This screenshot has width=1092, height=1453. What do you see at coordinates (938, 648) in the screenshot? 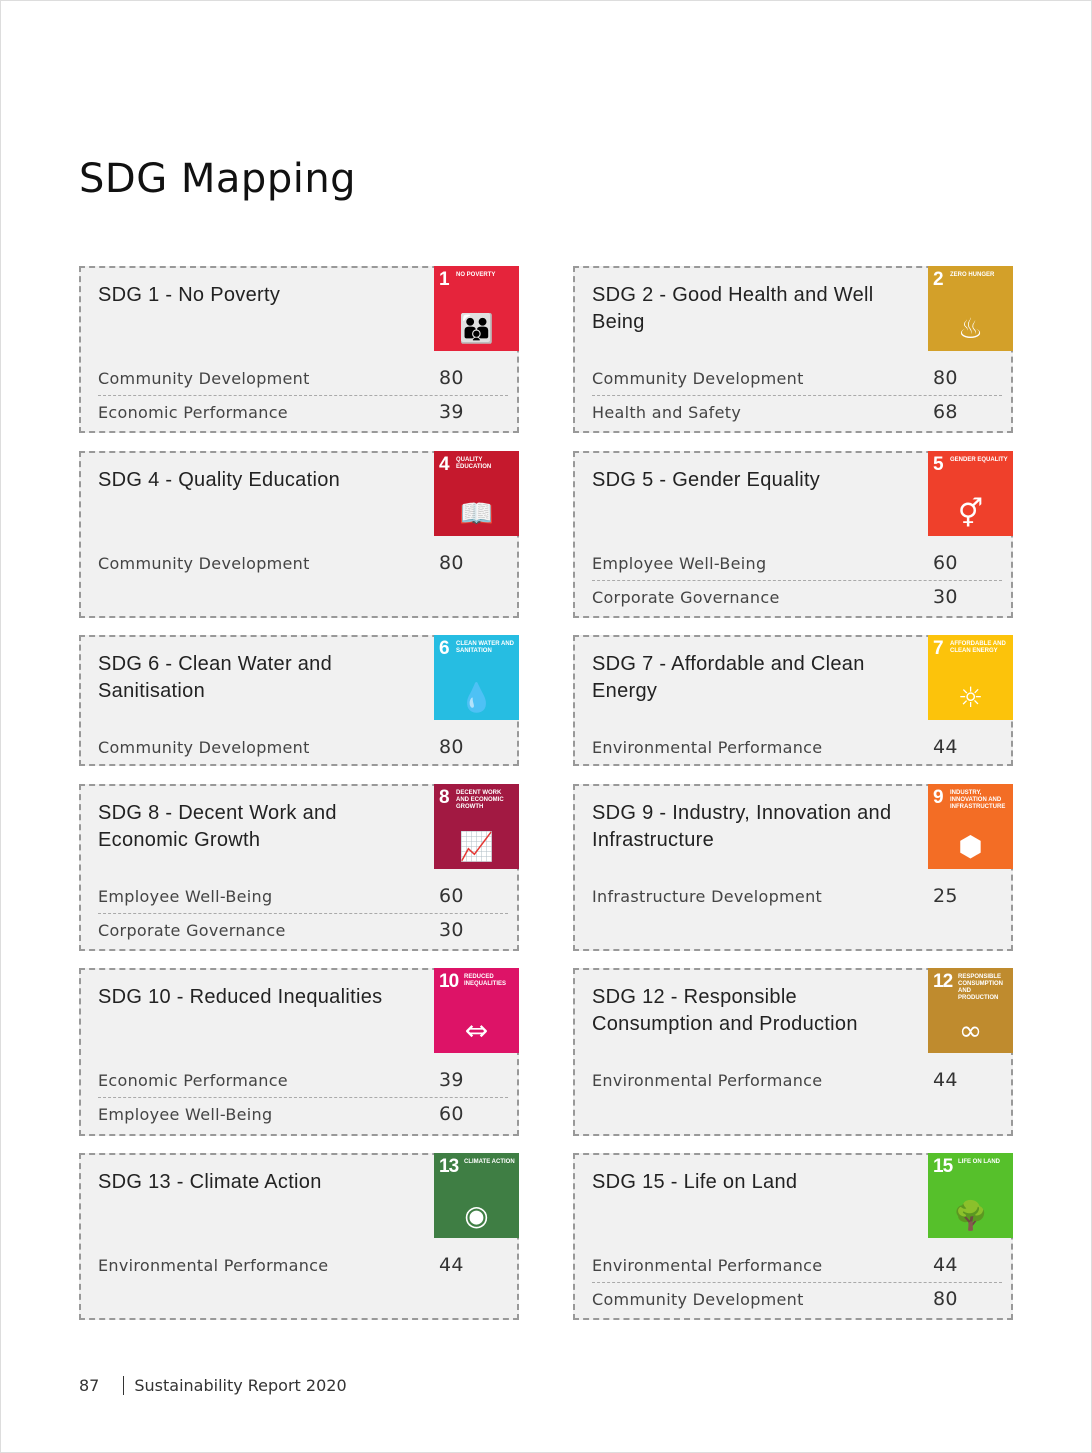
I see `sdg-number: 7` at bounding box center [938, 648].